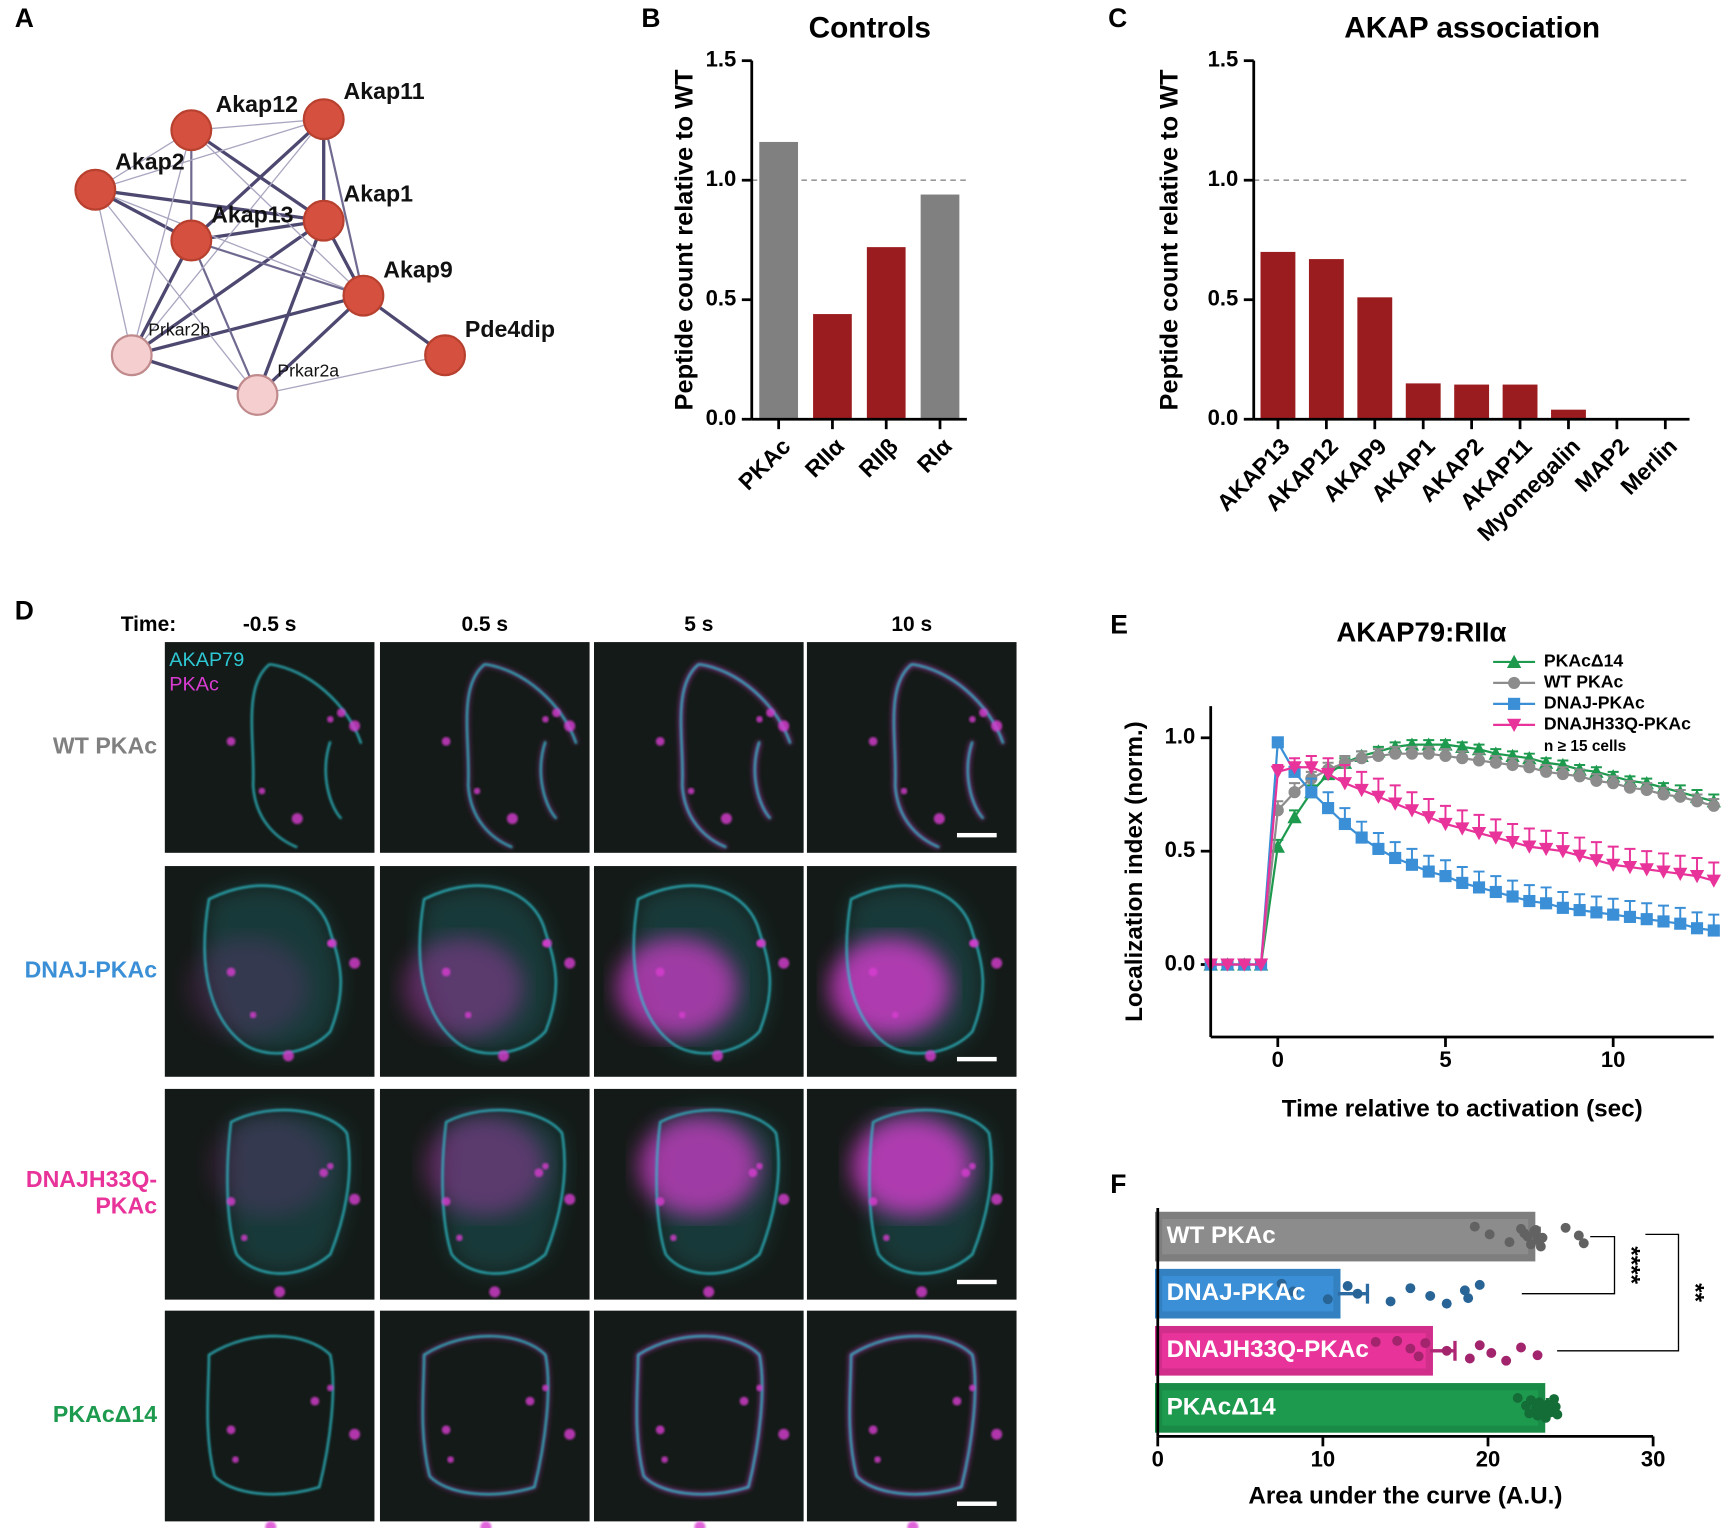 The image size is (1733, 1528). I want to click on time-header: 0.5 s, so click(484, 624).